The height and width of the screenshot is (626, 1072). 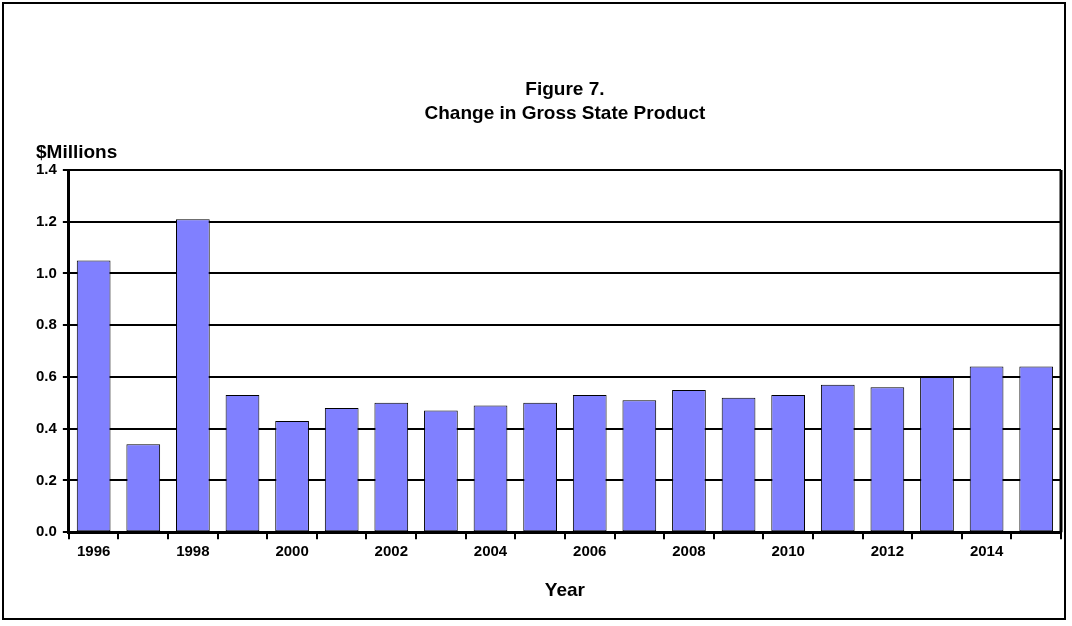 I want to click on x-tick-label: 2014, so click(x=986, y=551).